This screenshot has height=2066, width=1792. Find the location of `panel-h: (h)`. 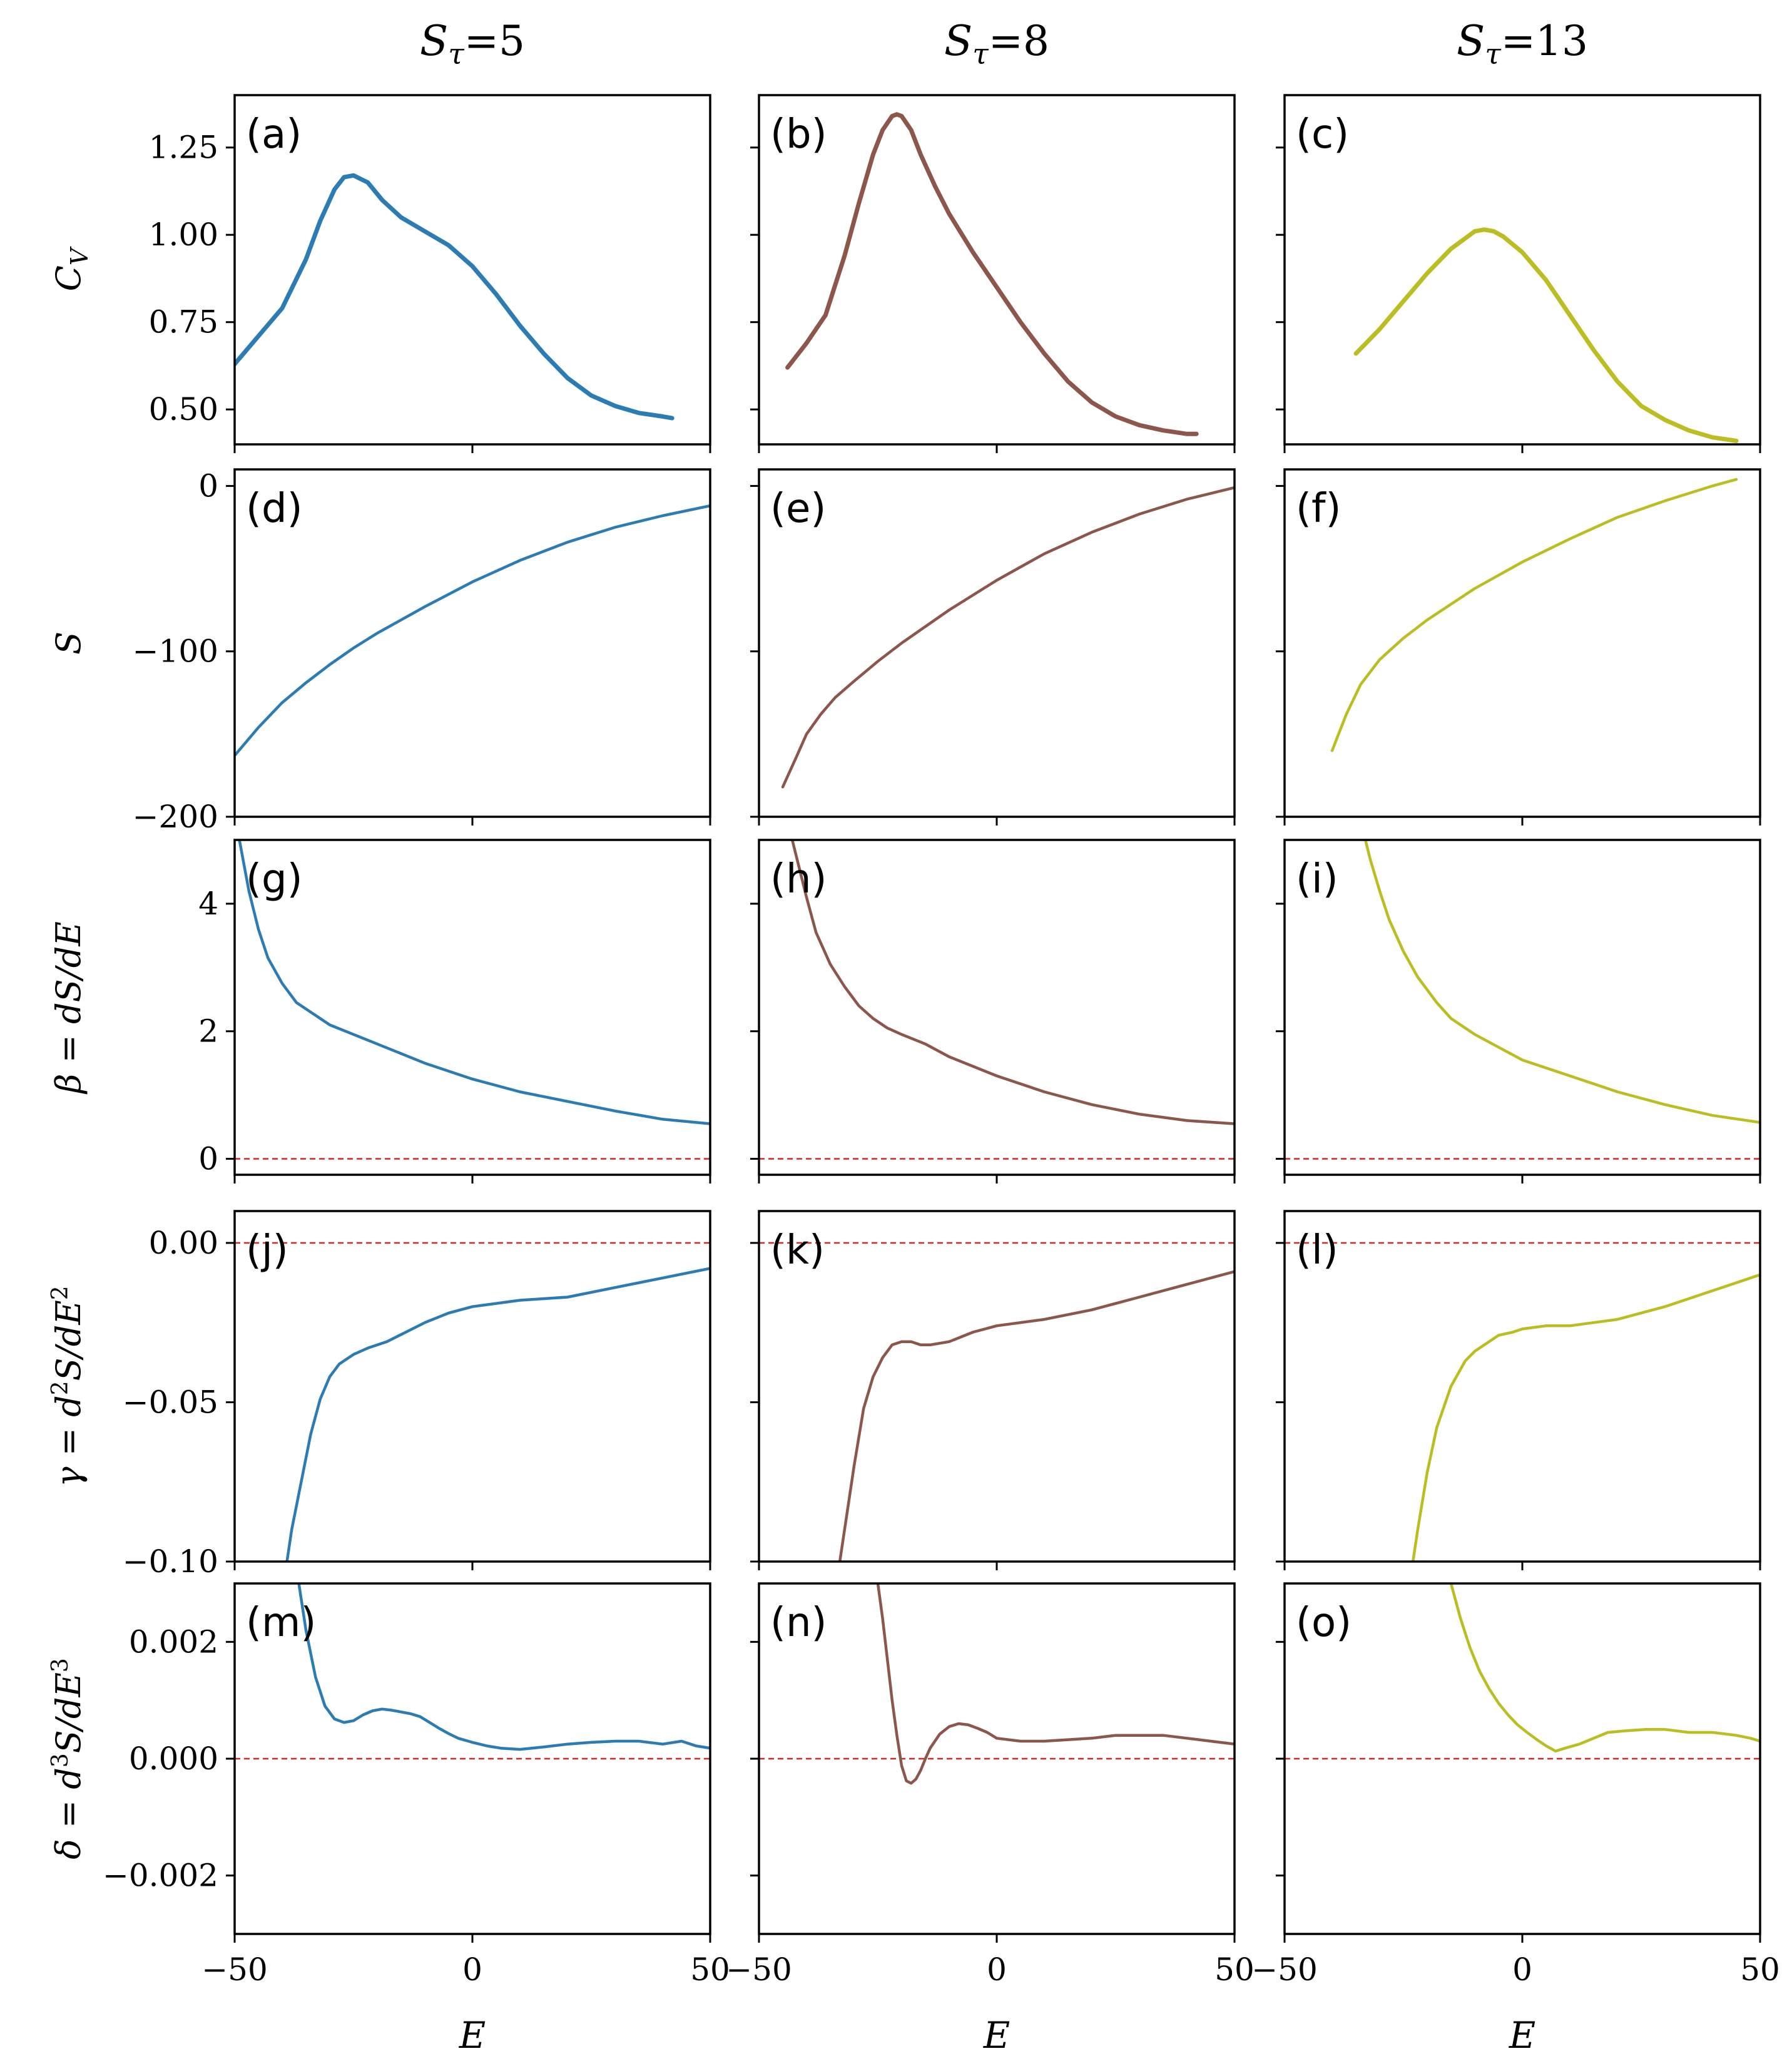

panel-h: (h) is located at coordinates (993, 1011).